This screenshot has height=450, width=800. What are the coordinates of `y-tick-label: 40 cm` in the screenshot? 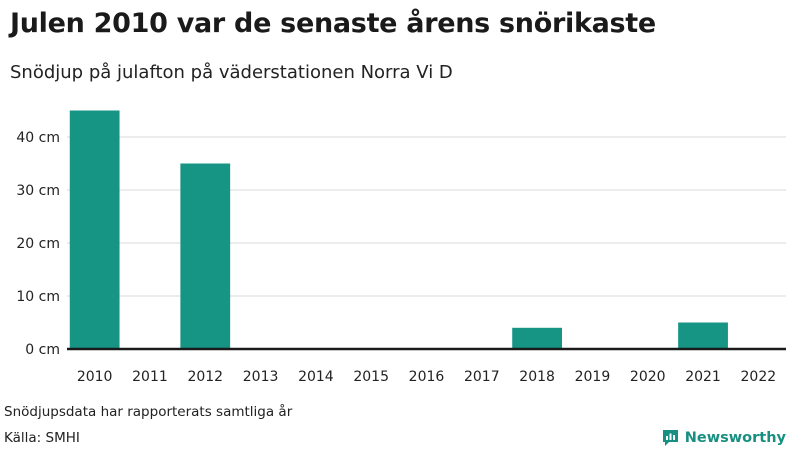 It's located at (38, 138).